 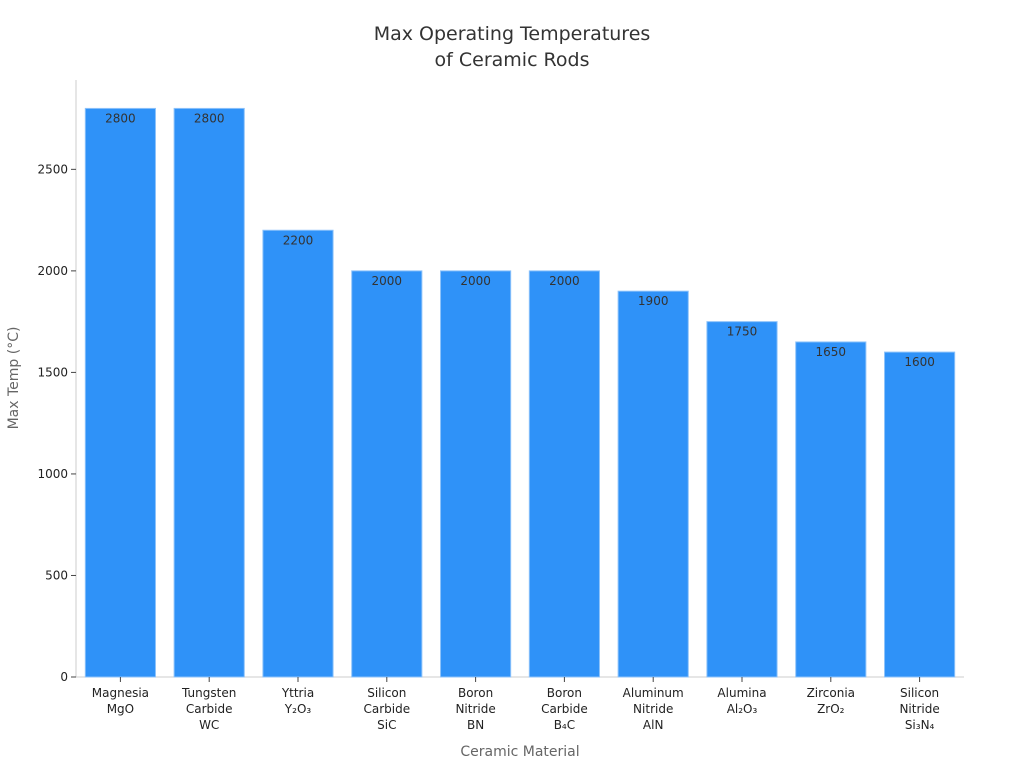 What do you see at coordinates (512, 34) in the screenshot?
I see `chart-title-line-1: Max Operating Temperatures` at bounding box center [512, 34].